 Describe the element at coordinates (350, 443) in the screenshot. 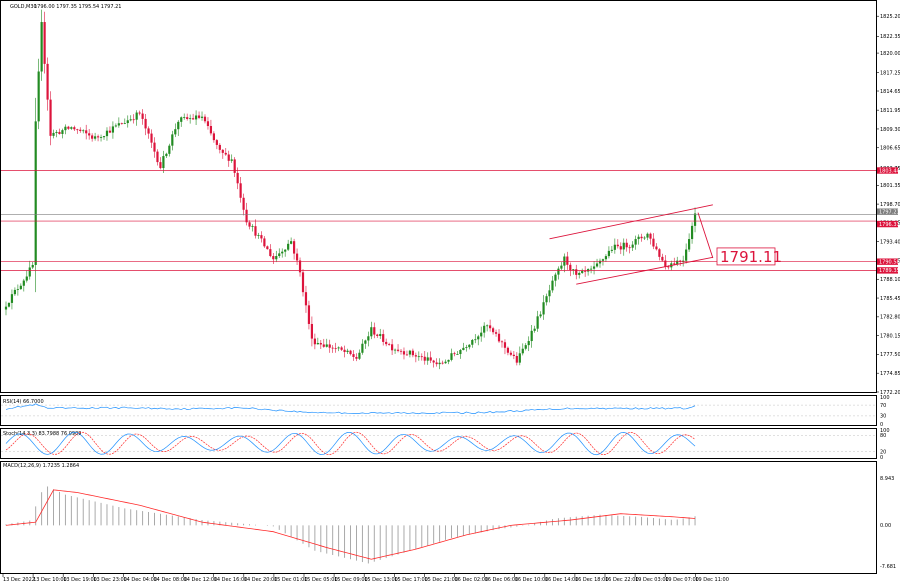

I see `stoch-signal-line` at that location.